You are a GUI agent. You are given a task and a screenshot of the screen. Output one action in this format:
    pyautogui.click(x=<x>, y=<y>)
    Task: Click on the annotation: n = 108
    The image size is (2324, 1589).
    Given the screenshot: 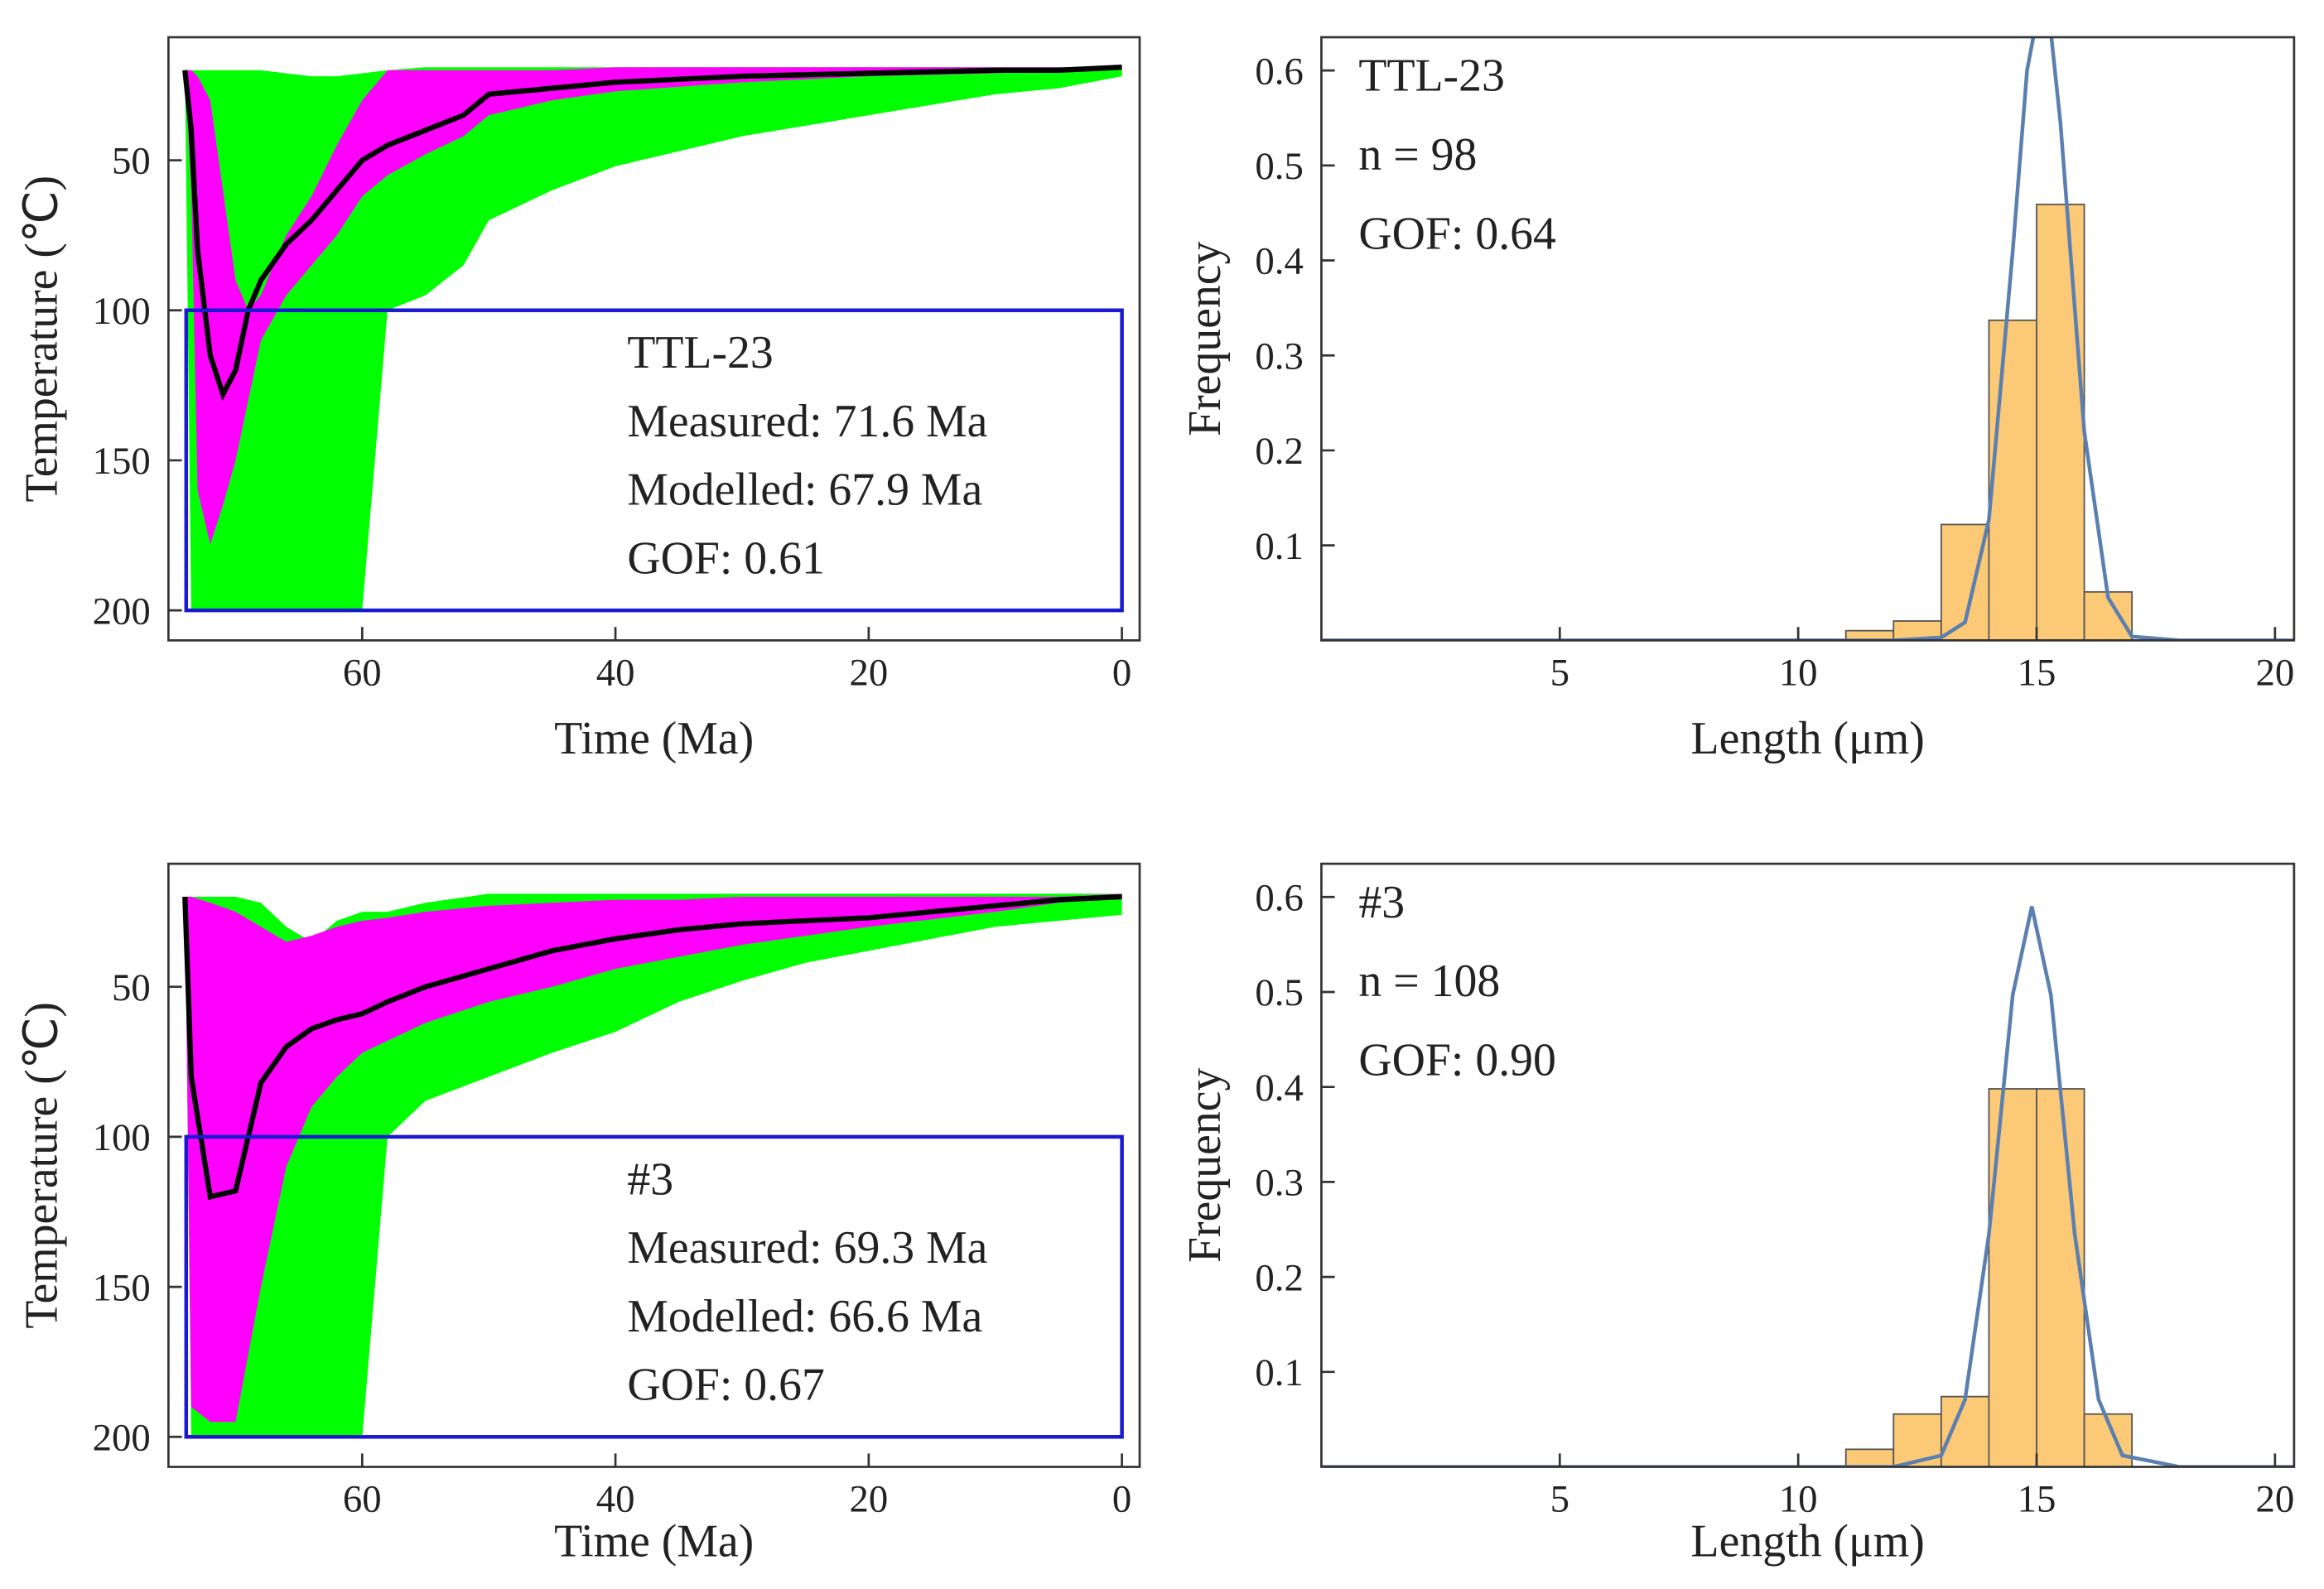 What is the action you would take?
    pyautogui.click(x=1429, y=981)
    